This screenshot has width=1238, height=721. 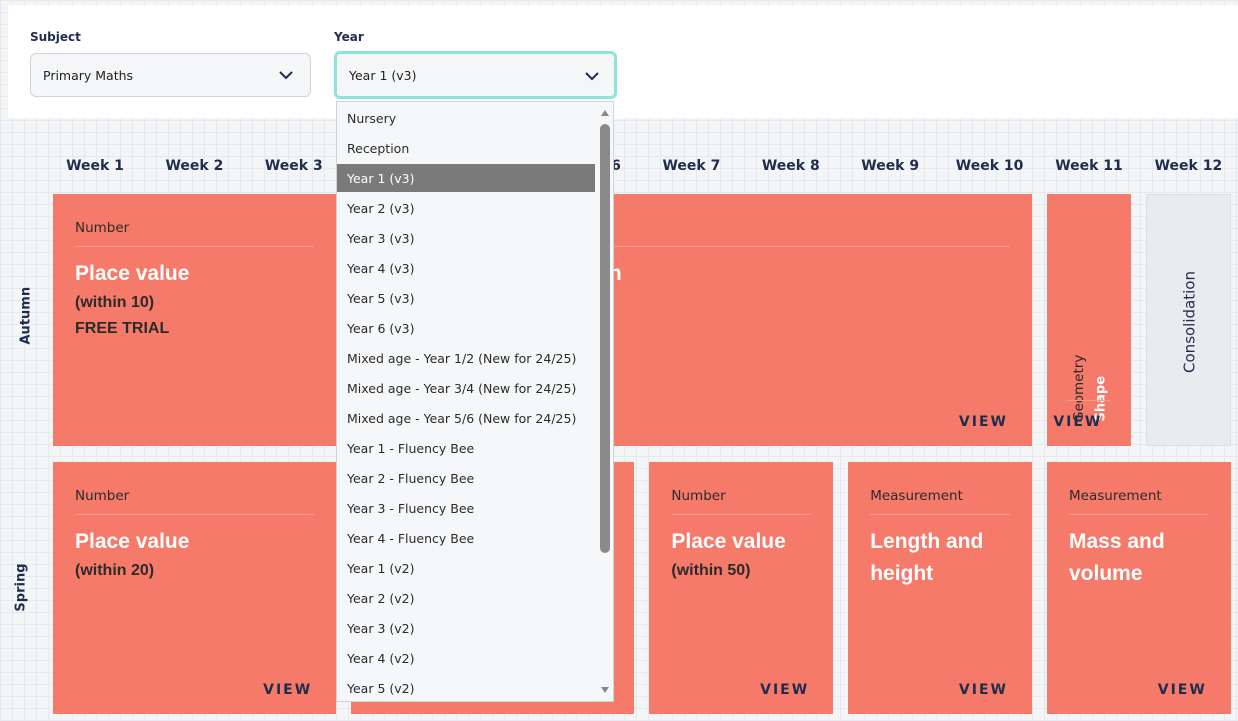 I want to click on dropdown-option: Year 6 (v3), so click(x=381, y=328).